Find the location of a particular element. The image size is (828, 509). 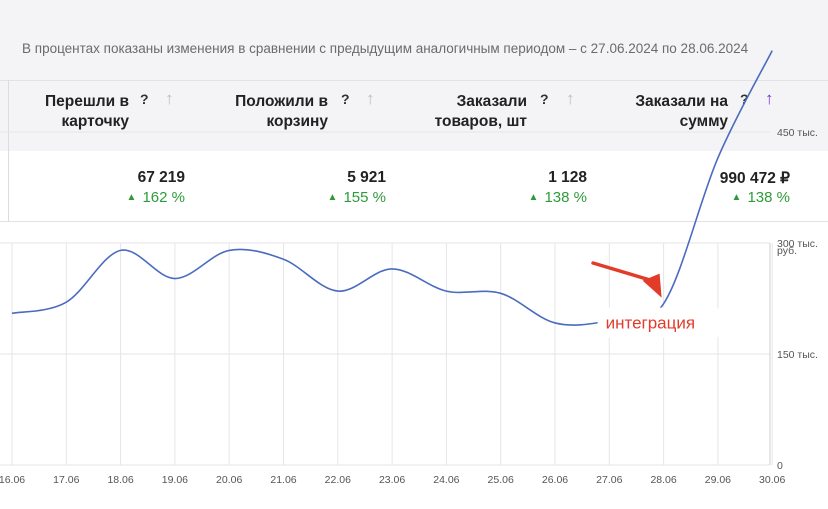

x-tick-label: 30.06 is located at coordinates (772, 480).